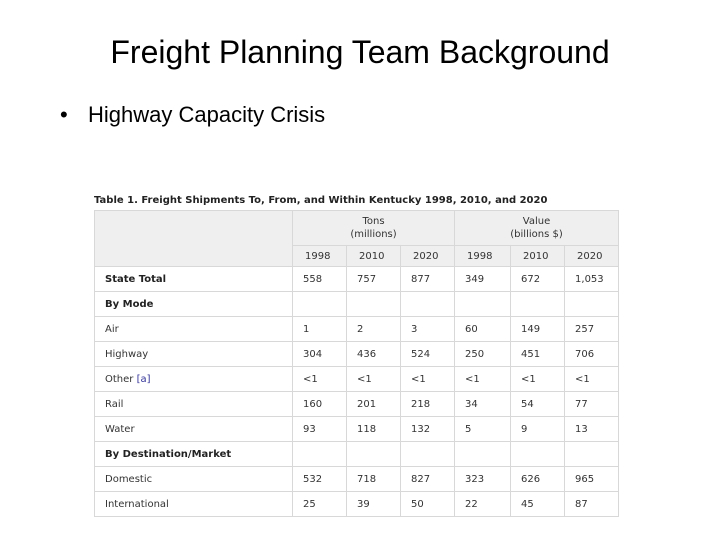 The image size is (720, 540). I want to click on table-cell: 1, so click(319, 329).